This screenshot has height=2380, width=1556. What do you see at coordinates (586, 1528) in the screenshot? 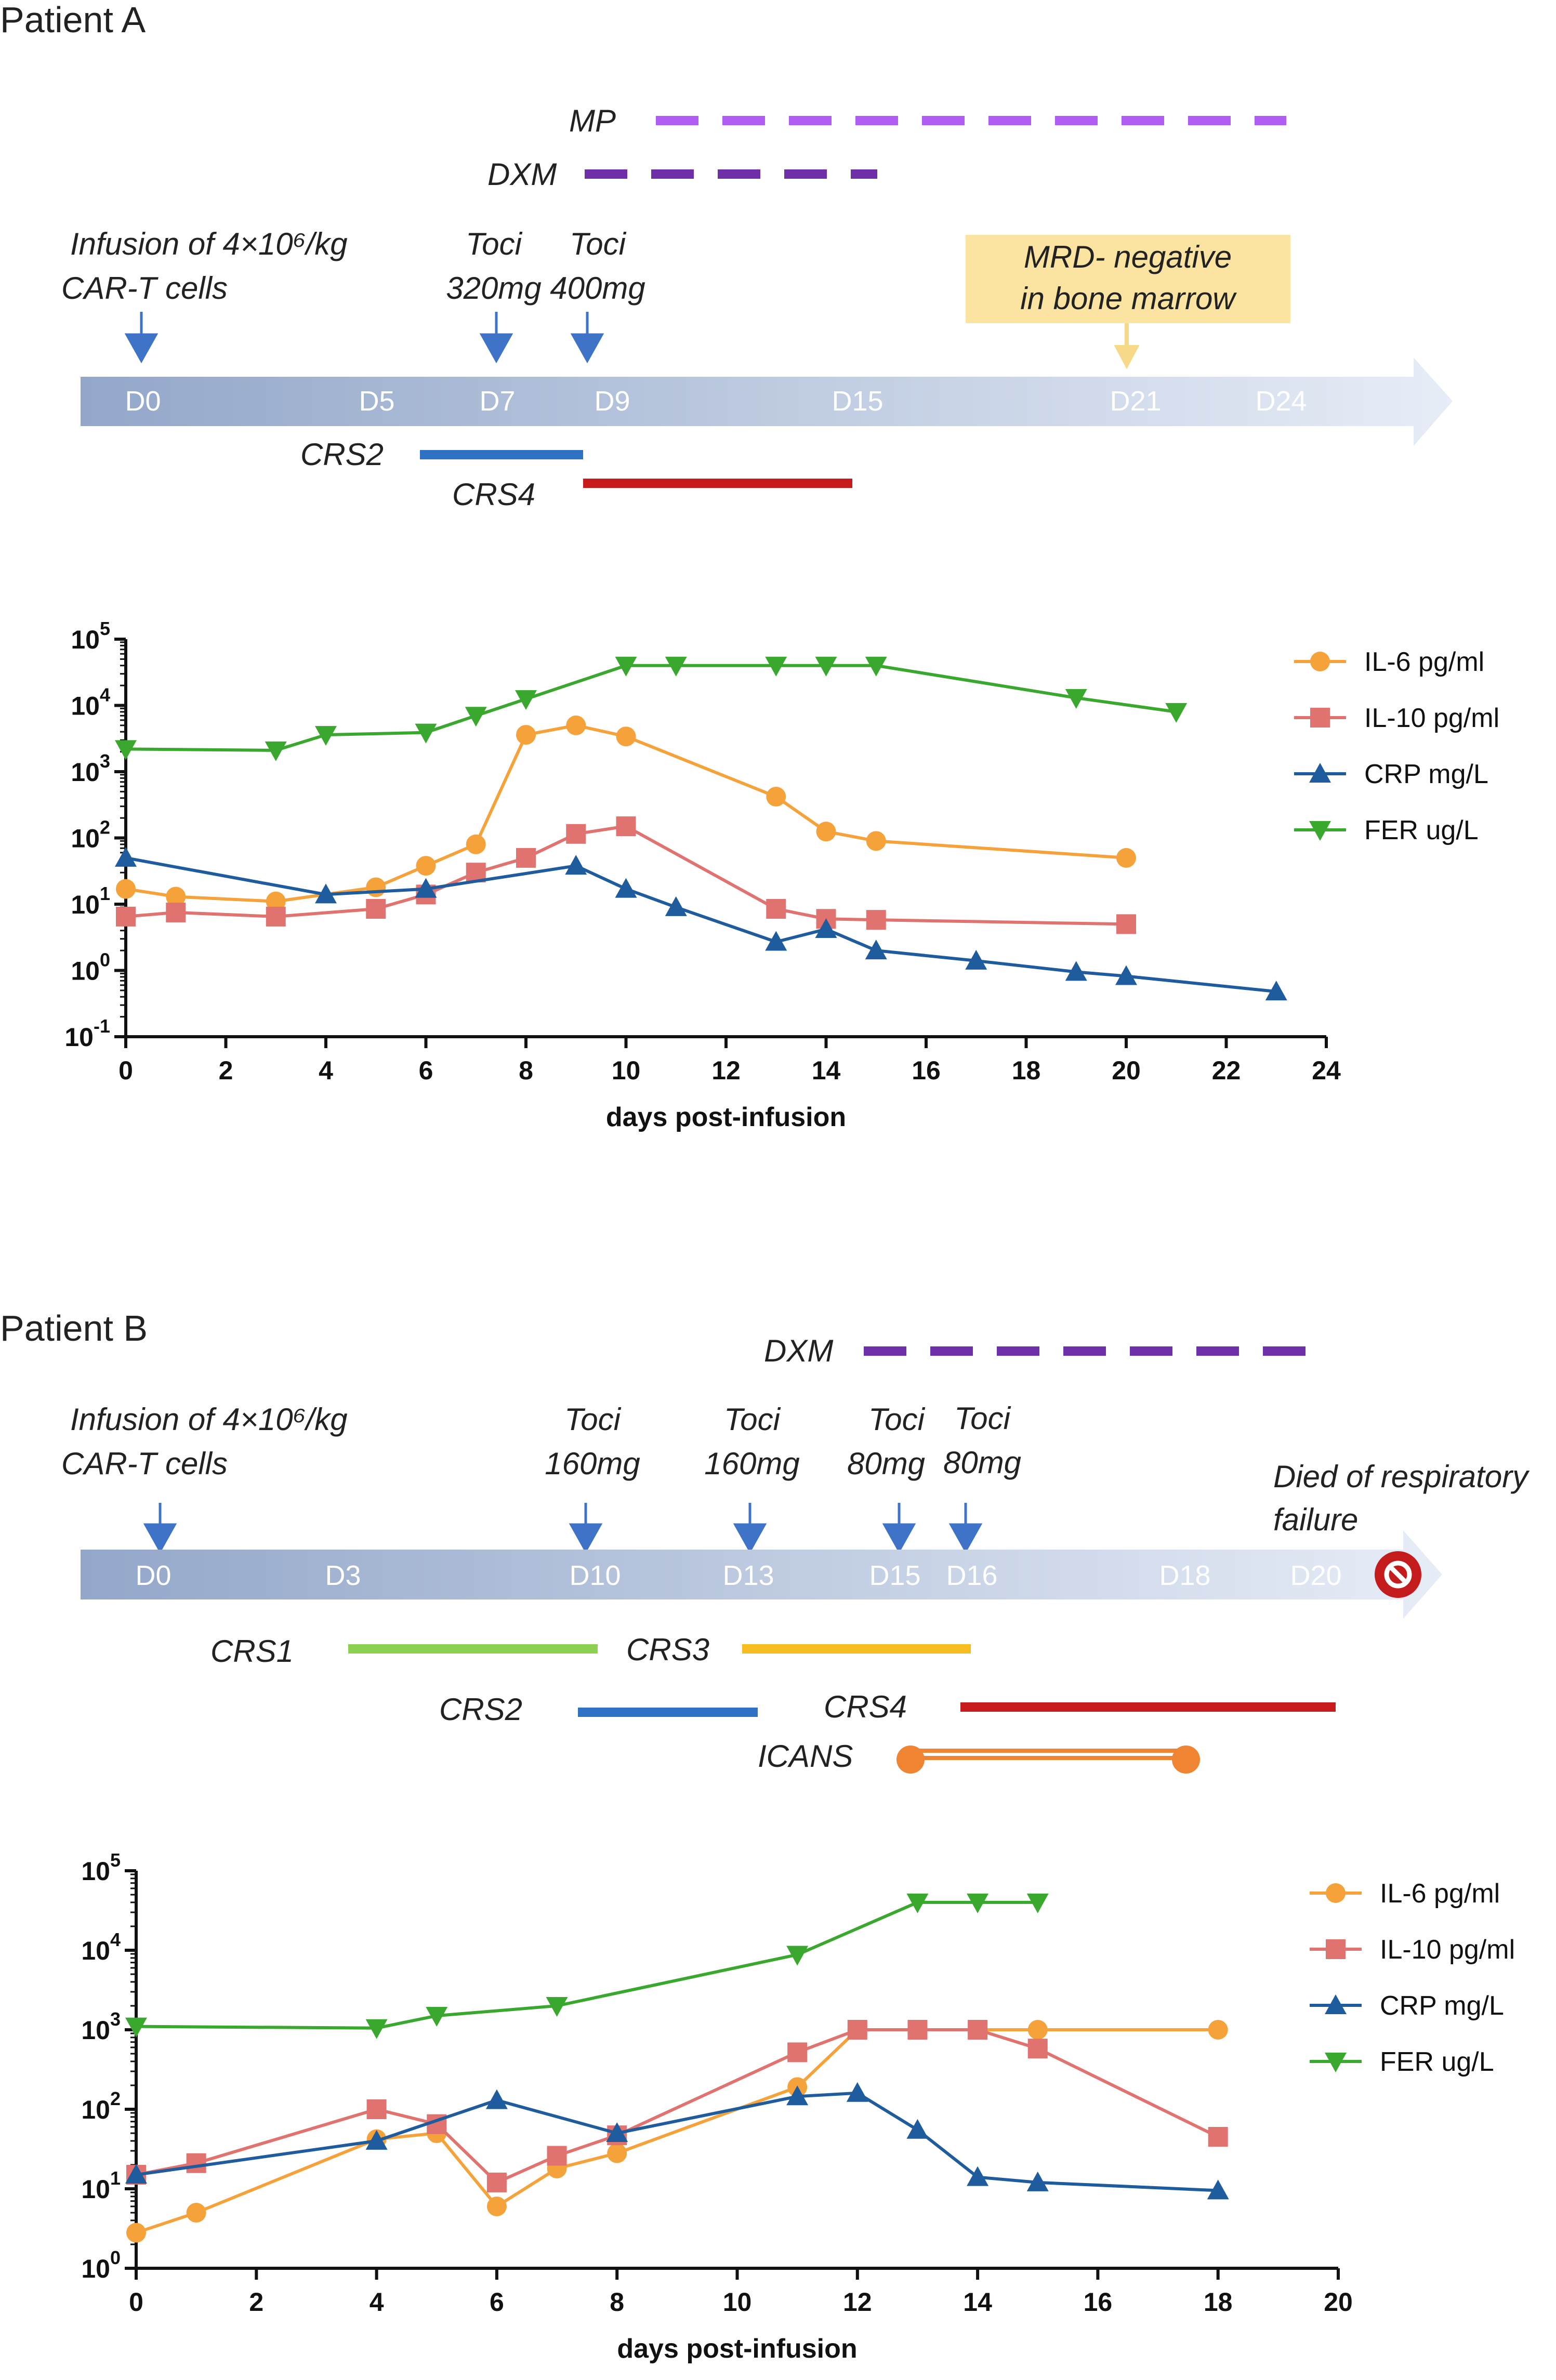
I see `toci-1-arrow-icon` at bounding box center [586, 1528].